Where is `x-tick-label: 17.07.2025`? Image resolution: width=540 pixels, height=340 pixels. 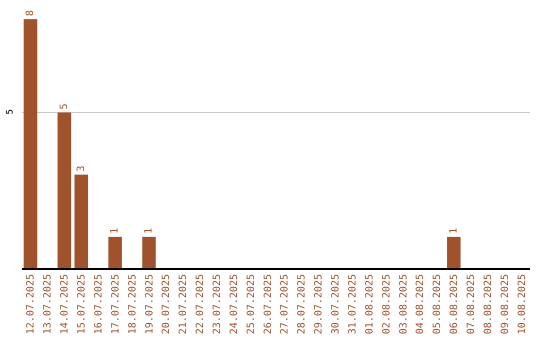
x-tick-label: 17.07.2025 is located at coordinates (116, 304).